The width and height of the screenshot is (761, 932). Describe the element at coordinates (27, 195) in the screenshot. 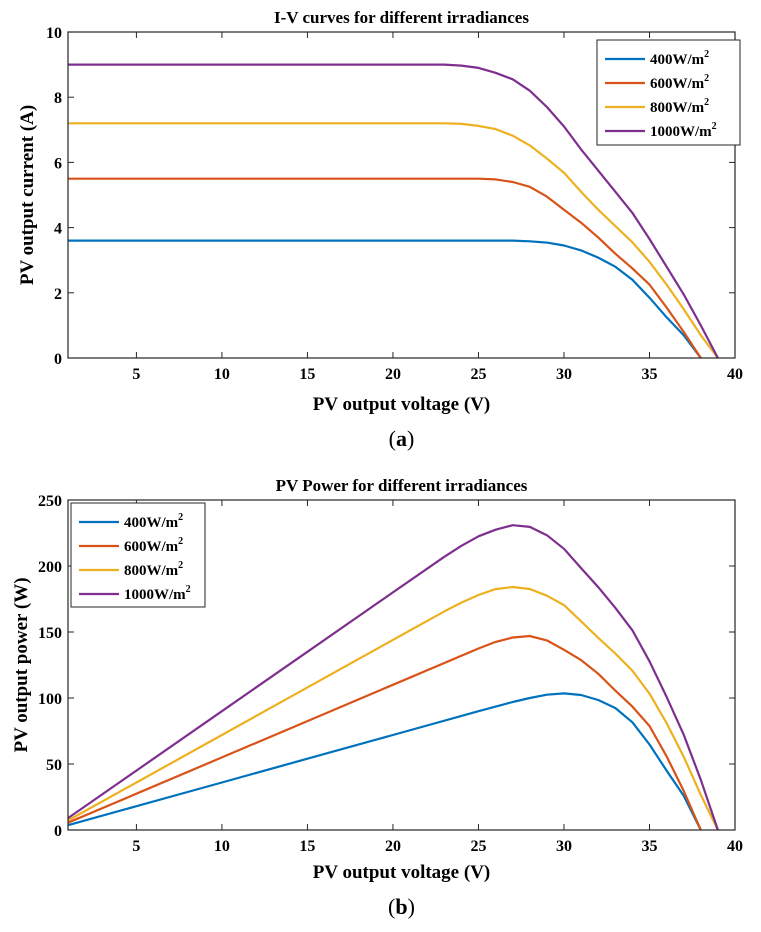

I see `y-axis-label: PV output current (A)` at that location.